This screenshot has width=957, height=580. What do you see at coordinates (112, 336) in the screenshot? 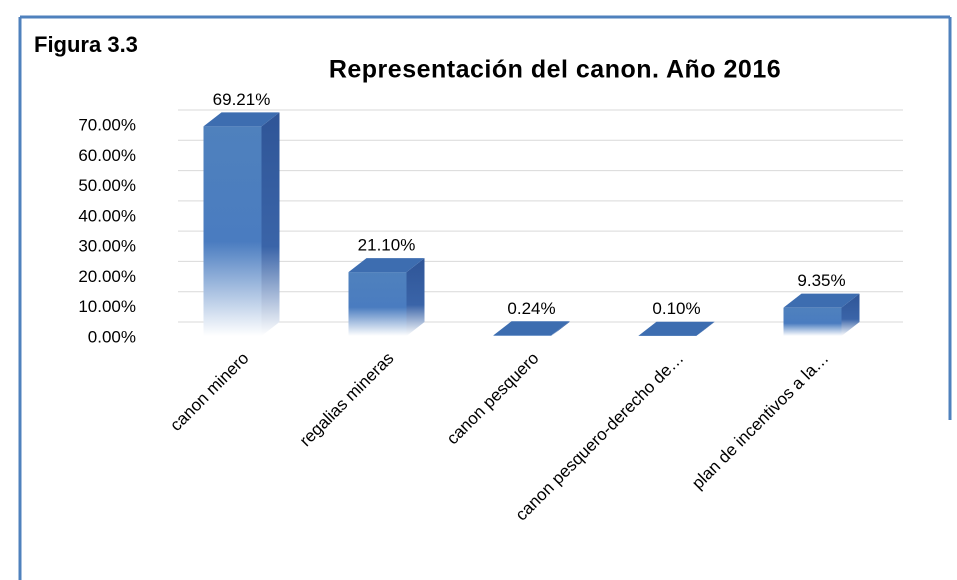
I see `y-tick-label: 0.00%` at bounding box center [112, 336].